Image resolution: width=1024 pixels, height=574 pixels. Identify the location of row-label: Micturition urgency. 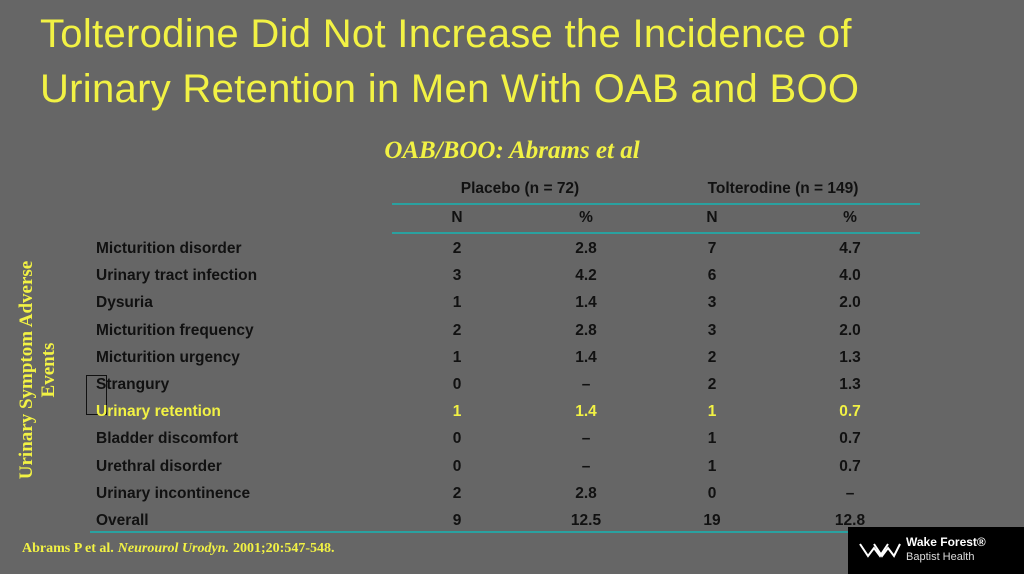
(168, 357).